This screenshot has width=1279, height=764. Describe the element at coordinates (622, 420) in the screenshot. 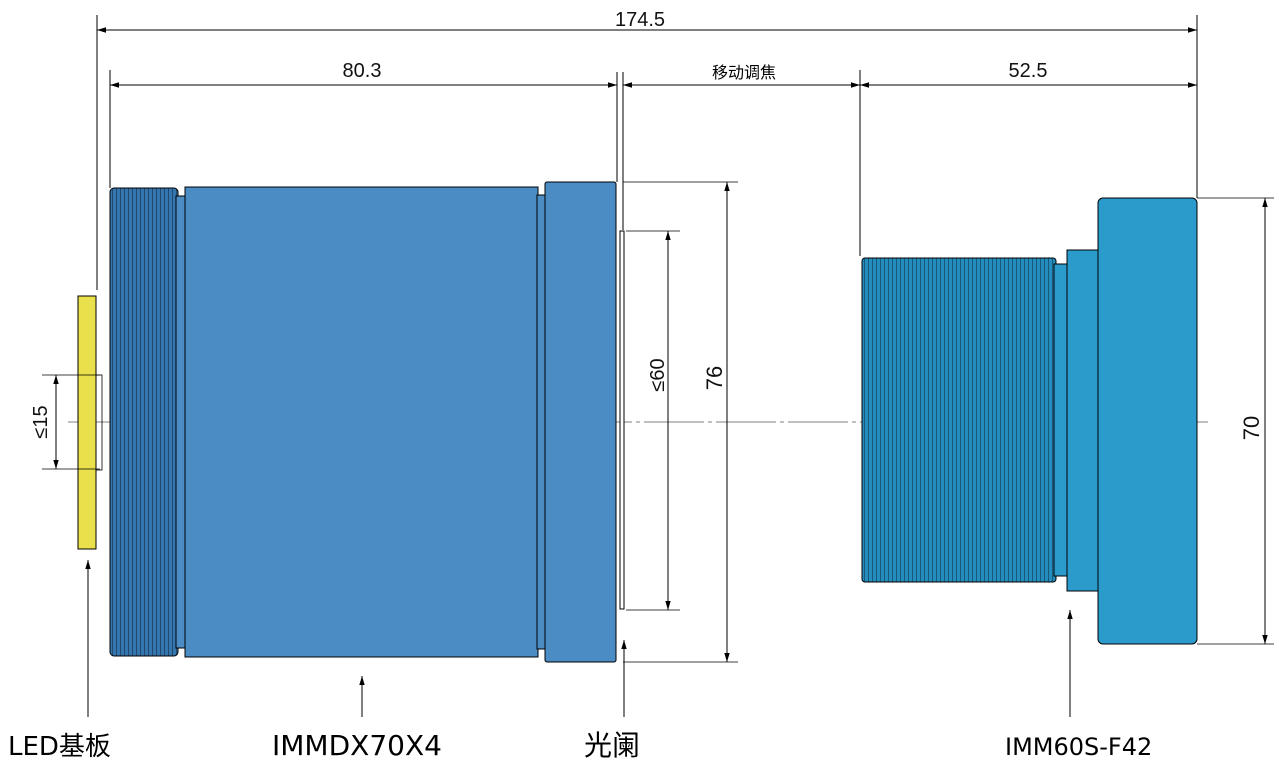

I see `aperture-plate` at that location.